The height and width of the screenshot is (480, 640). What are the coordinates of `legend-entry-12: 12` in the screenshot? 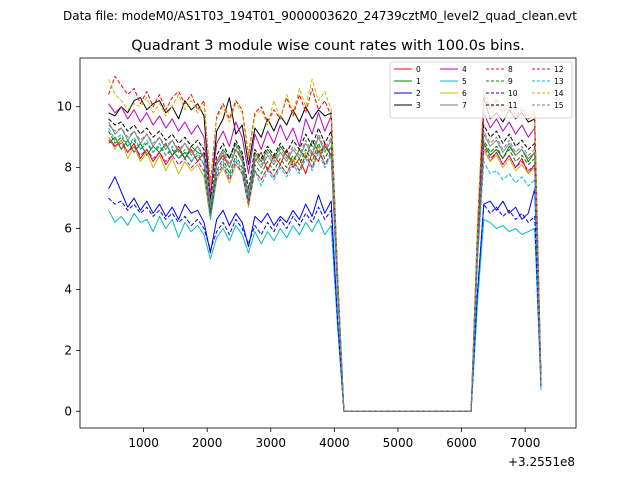 It's located at (548, 69).